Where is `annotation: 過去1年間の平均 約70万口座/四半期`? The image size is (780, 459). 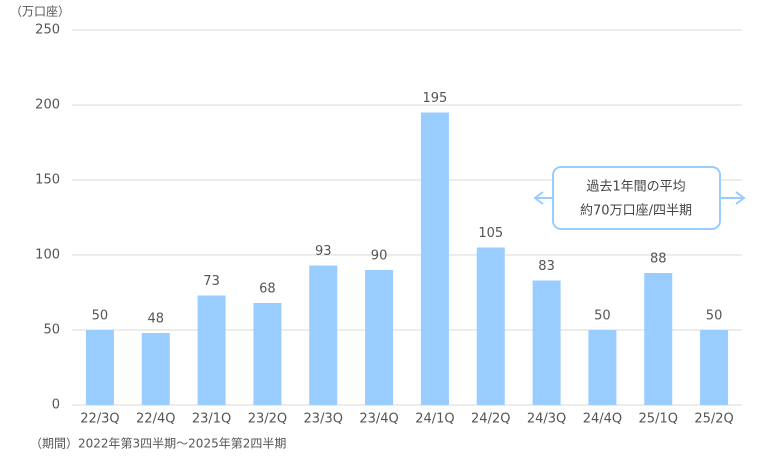
annotation: 過去1年間の平均 約70万口座/四半期 is located at coordinates (639, 198).